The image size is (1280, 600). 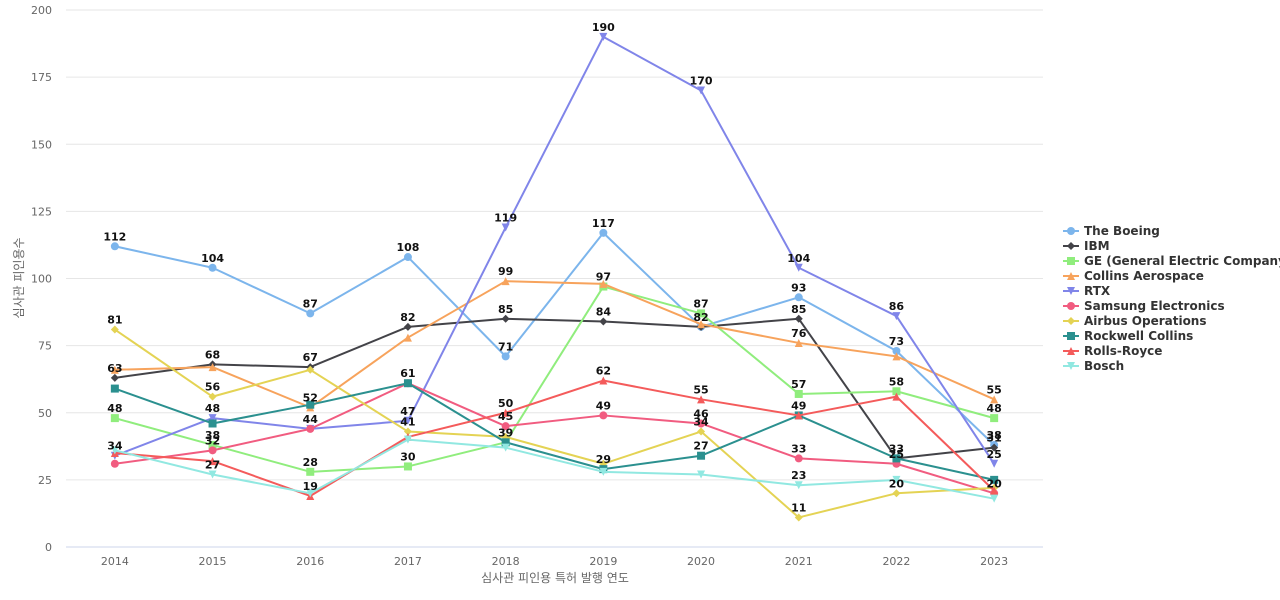 What do you see at coordinates (1135, 321) in the screenshot?
I see `legend-item: Airbus Operations` at bounding box center [1135, 321].